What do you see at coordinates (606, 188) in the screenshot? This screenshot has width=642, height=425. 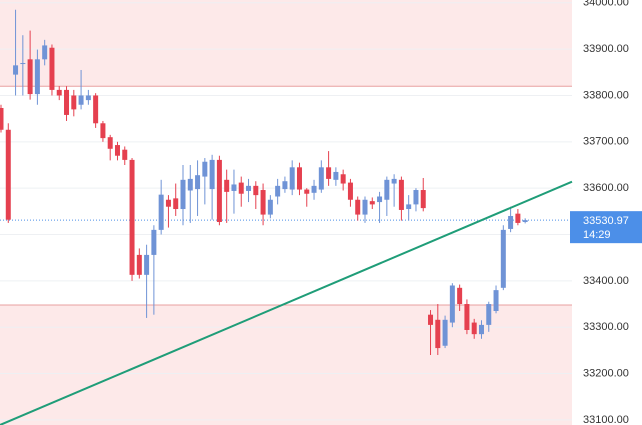 I see `y-tick-label: 33600.00` at bounding box center [606, 188].